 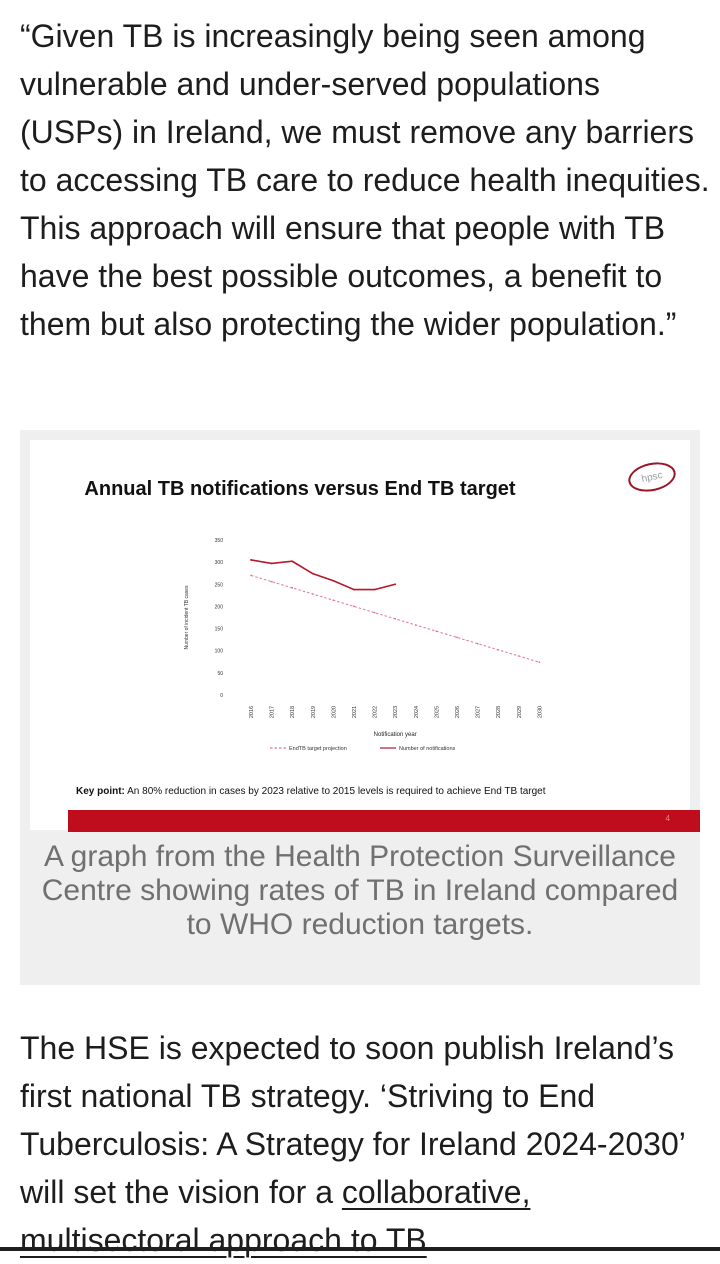 What do you see at coordinates (219, 607) in the screenshot?
I see `y-tick-label: 200` at bounding box center [219, 607].